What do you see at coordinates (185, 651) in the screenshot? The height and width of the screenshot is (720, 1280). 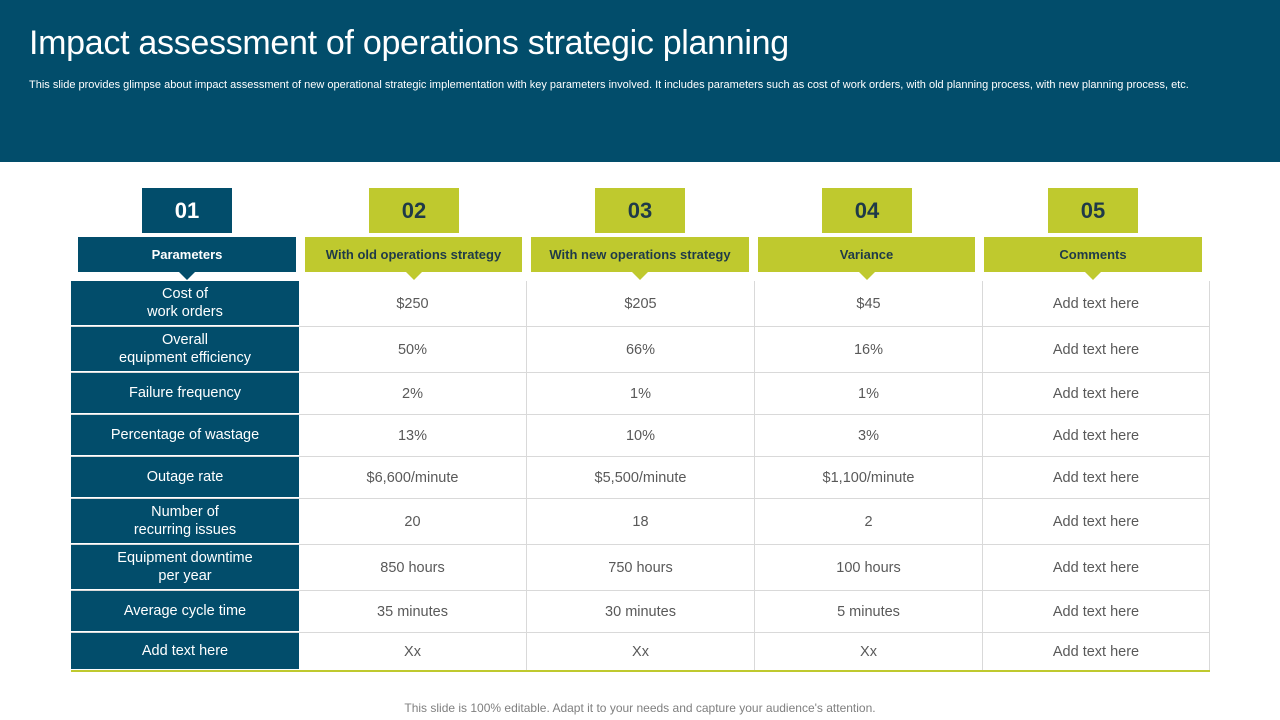 I see `row-parameter: Add text here` at bounding box center [185, 651].